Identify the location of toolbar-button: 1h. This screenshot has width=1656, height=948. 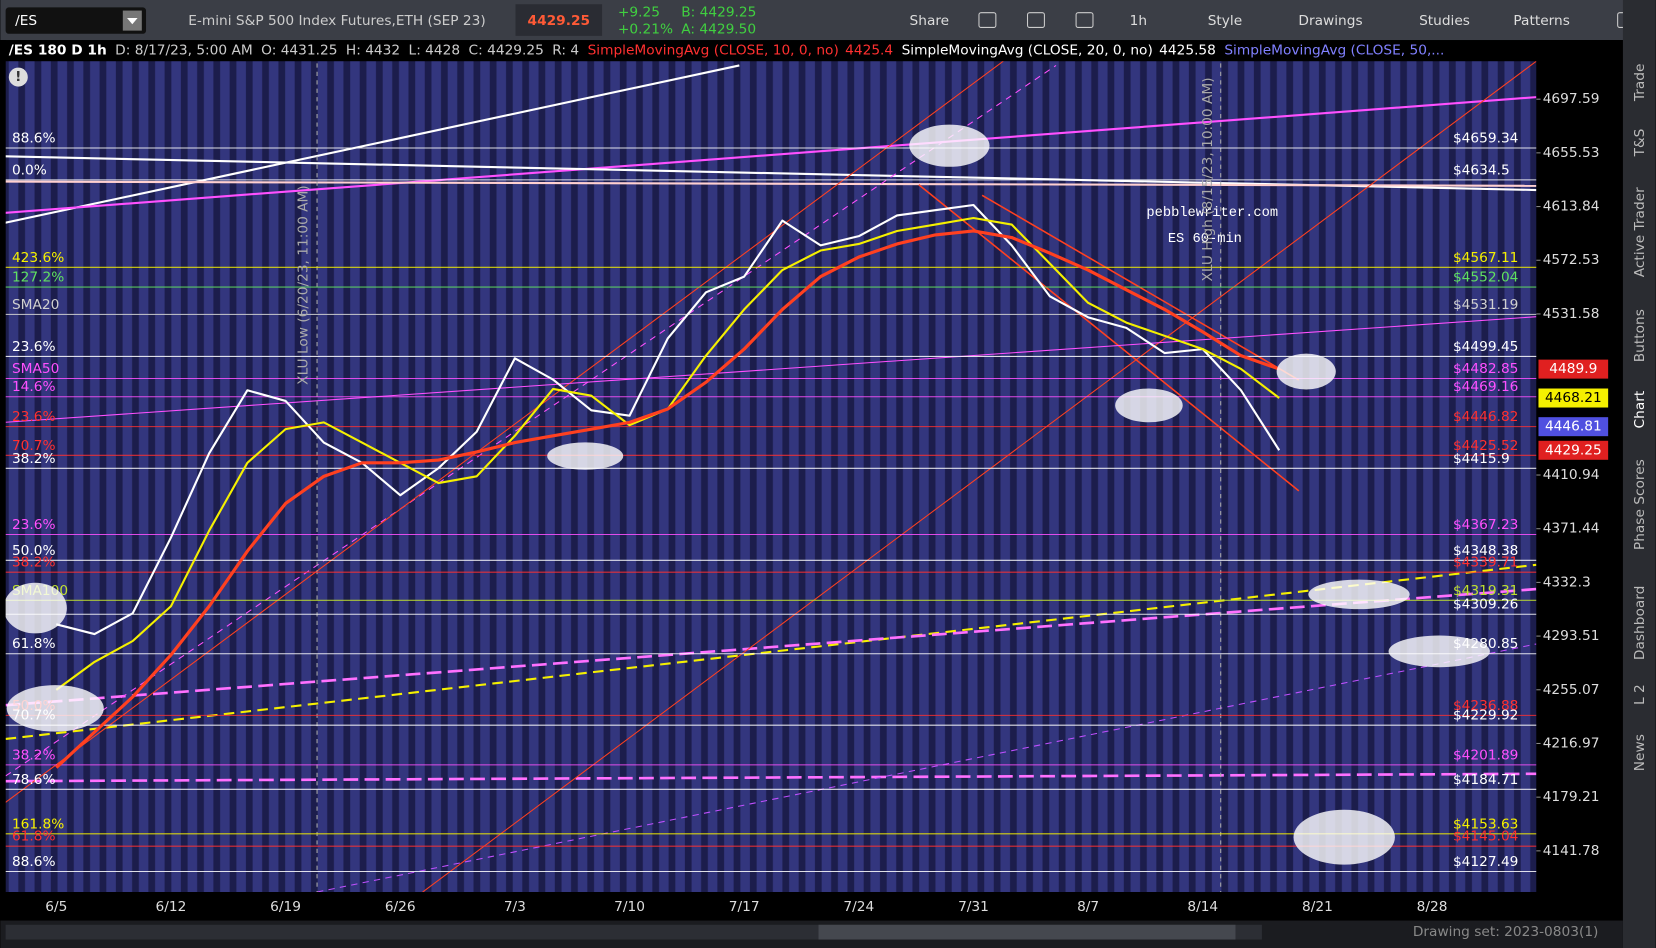
(1138, 21).